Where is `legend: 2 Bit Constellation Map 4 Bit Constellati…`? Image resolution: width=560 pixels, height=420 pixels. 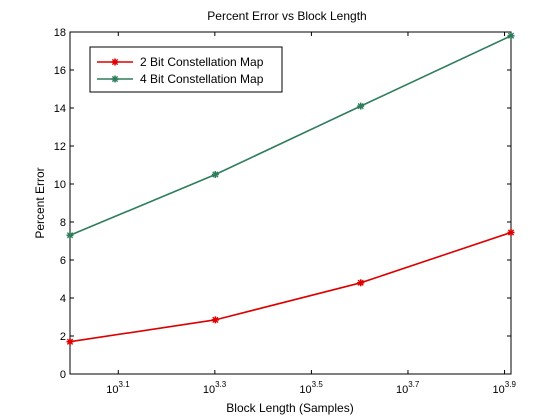 legend: 2 Bit Constellation Map 4 Bit Constellati… is located at coordinates (186, 69).